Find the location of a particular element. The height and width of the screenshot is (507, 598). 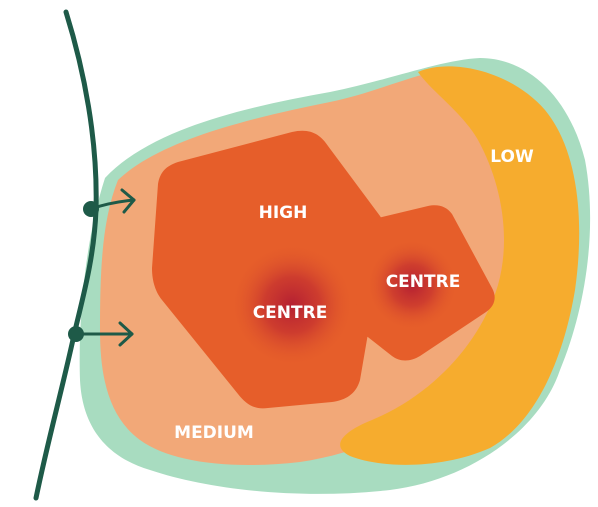

medium-label: MEDIUM is located at coordinates (214, 433).